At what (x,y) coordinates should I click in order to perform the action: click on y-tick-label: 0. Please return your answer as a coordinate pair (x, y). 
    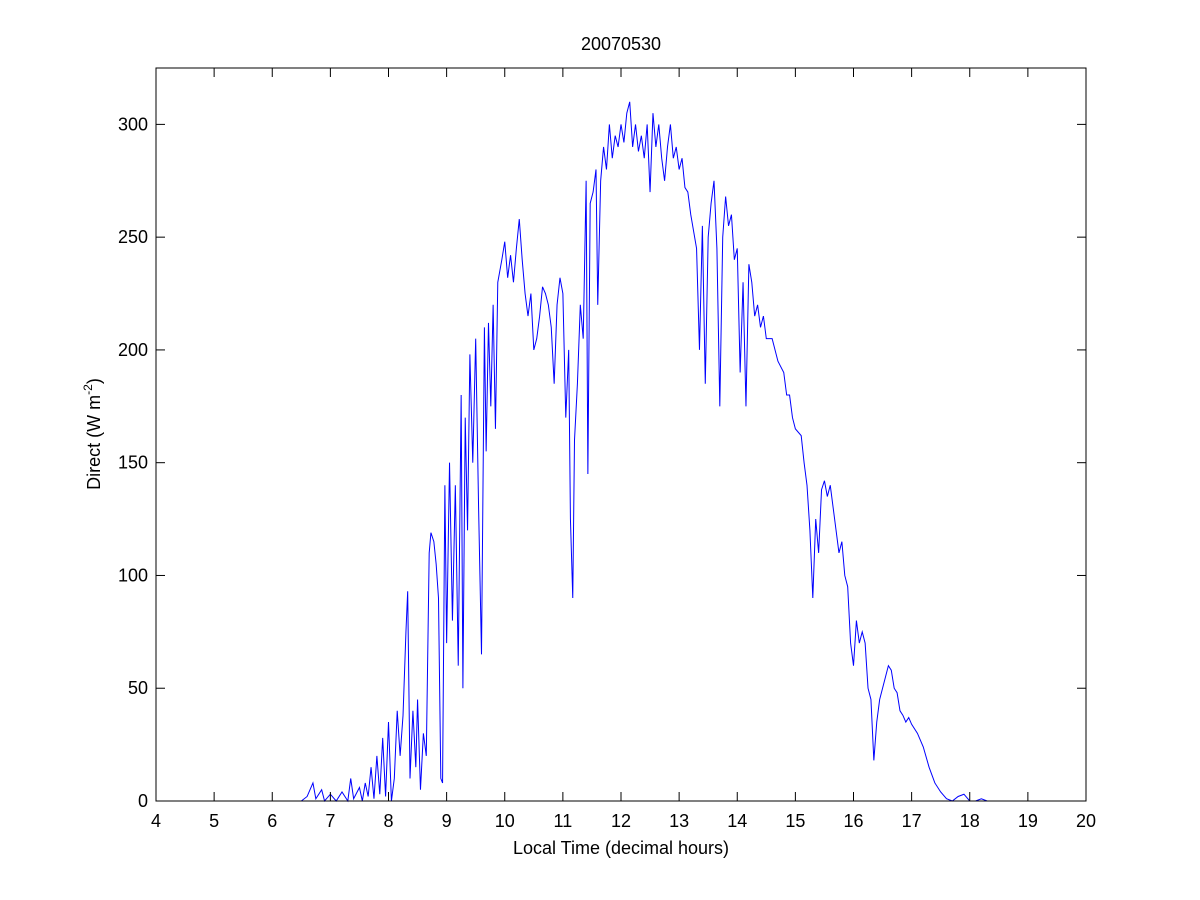
    Looking at the image, I should click on (143, 801).